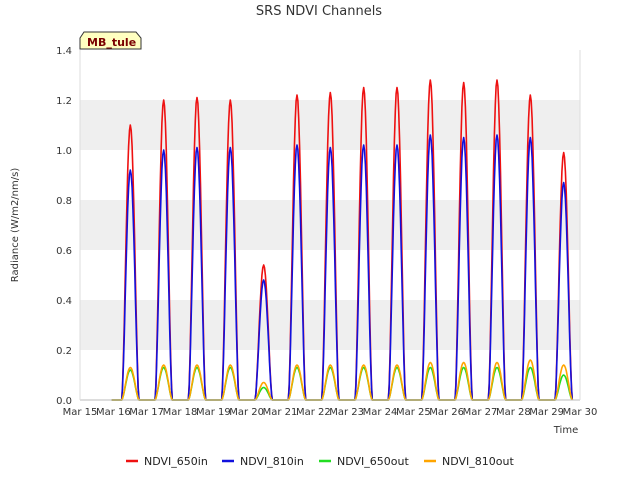 The height and width of the screenshot is (480, 640). I want to click on x-tick-label: Mar 16, so click(113, 412).